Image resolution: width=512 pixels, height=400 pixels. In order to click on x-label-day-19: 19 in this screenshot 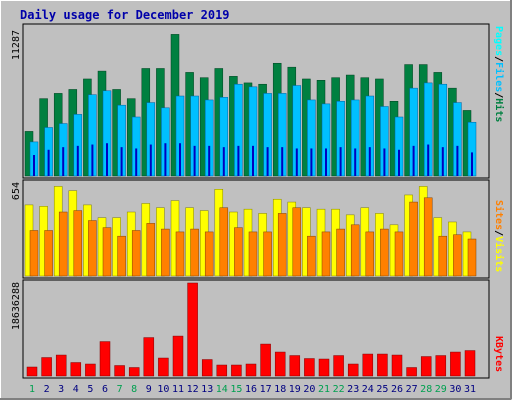, I will do `click(295, 389)`.